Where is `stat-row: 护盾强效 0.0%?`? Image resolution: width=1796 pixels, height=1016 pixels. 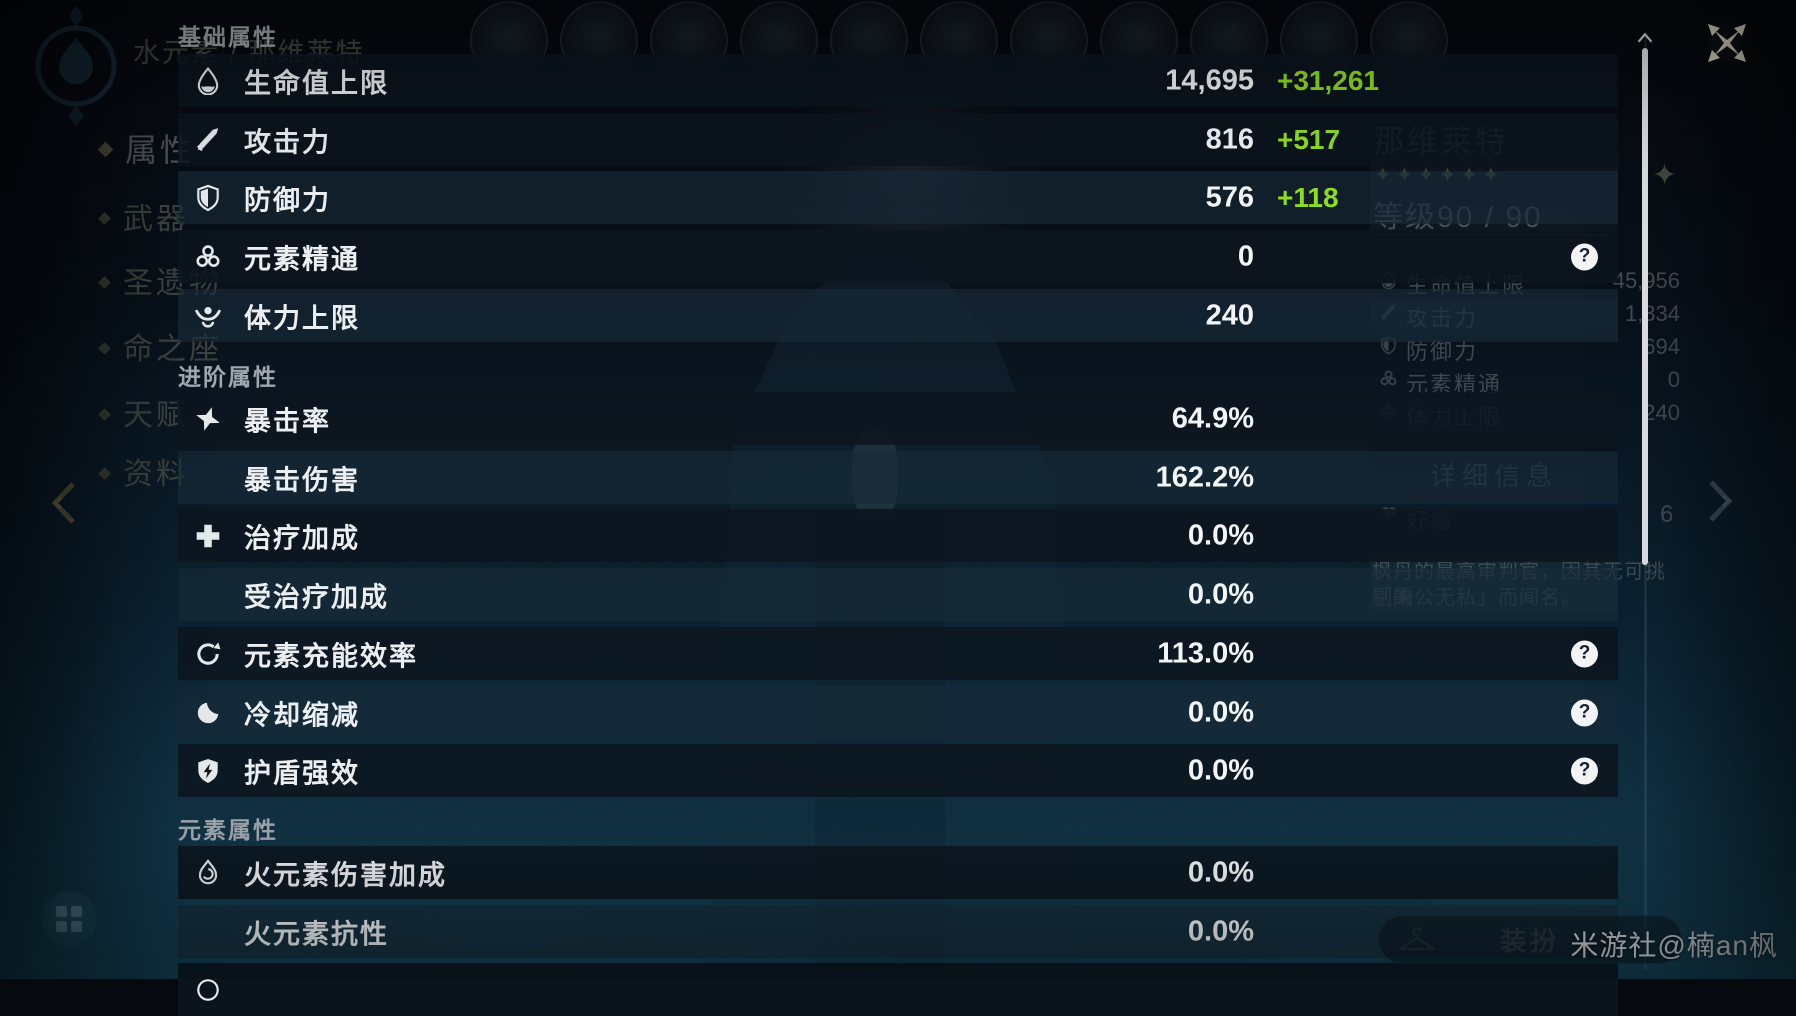
stat-row: 护盾强效 0.0%? is located at coordinates (898, 770).